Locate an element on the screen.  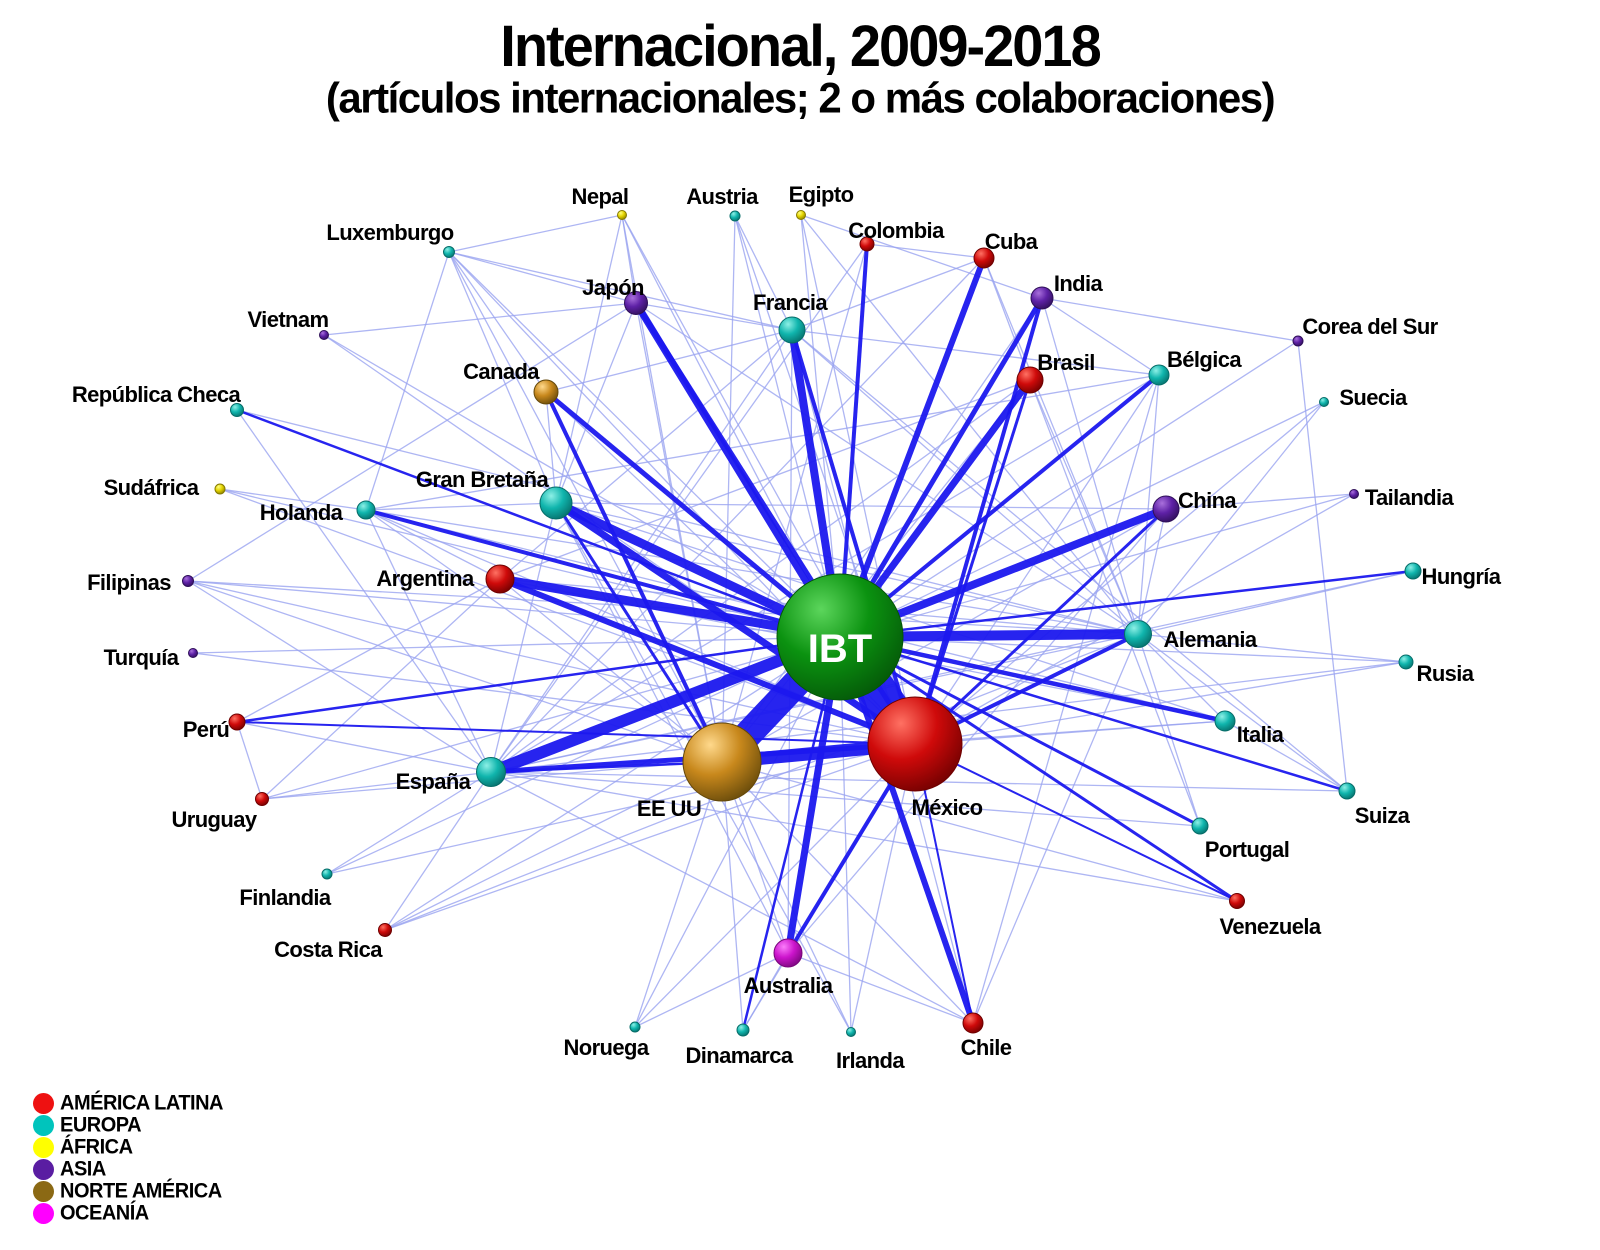
legend-dot-europa is located at coordinates (43, 1125).